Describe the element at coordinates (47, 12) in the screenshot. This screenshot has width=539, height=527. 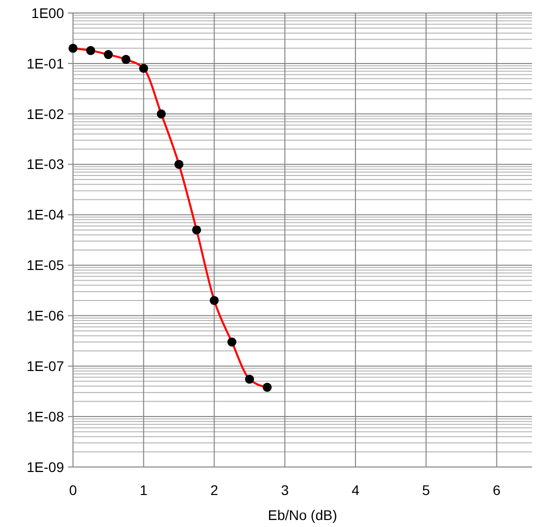
I see `y-tick-label: 1E00` at that location.